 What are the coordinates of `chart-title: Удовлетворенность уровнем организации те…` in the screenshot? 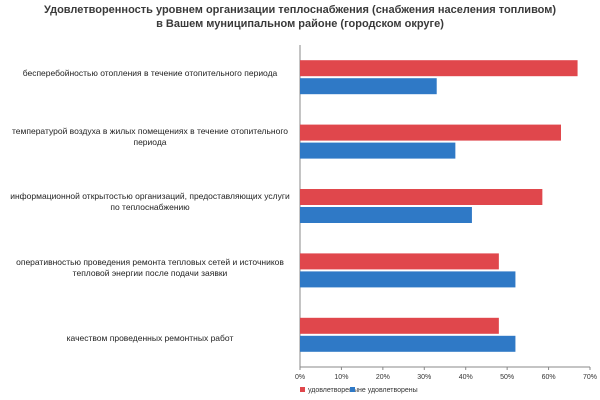 It's located at (300, 17).